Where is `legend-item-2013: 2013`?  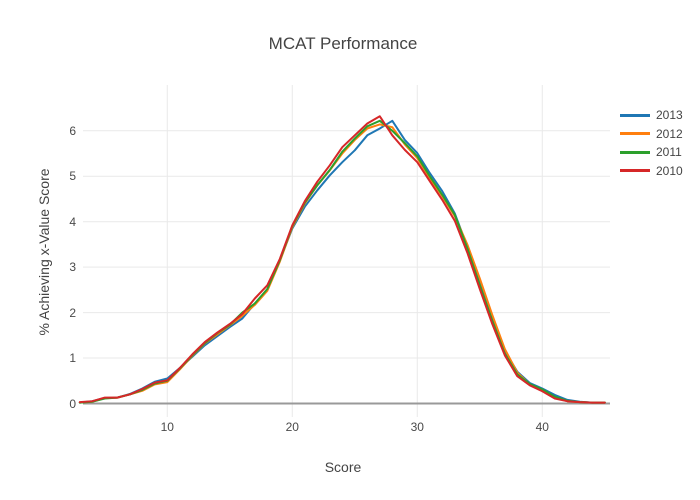
legend-item-2013: 2013 is located at coordinates (651, 115).